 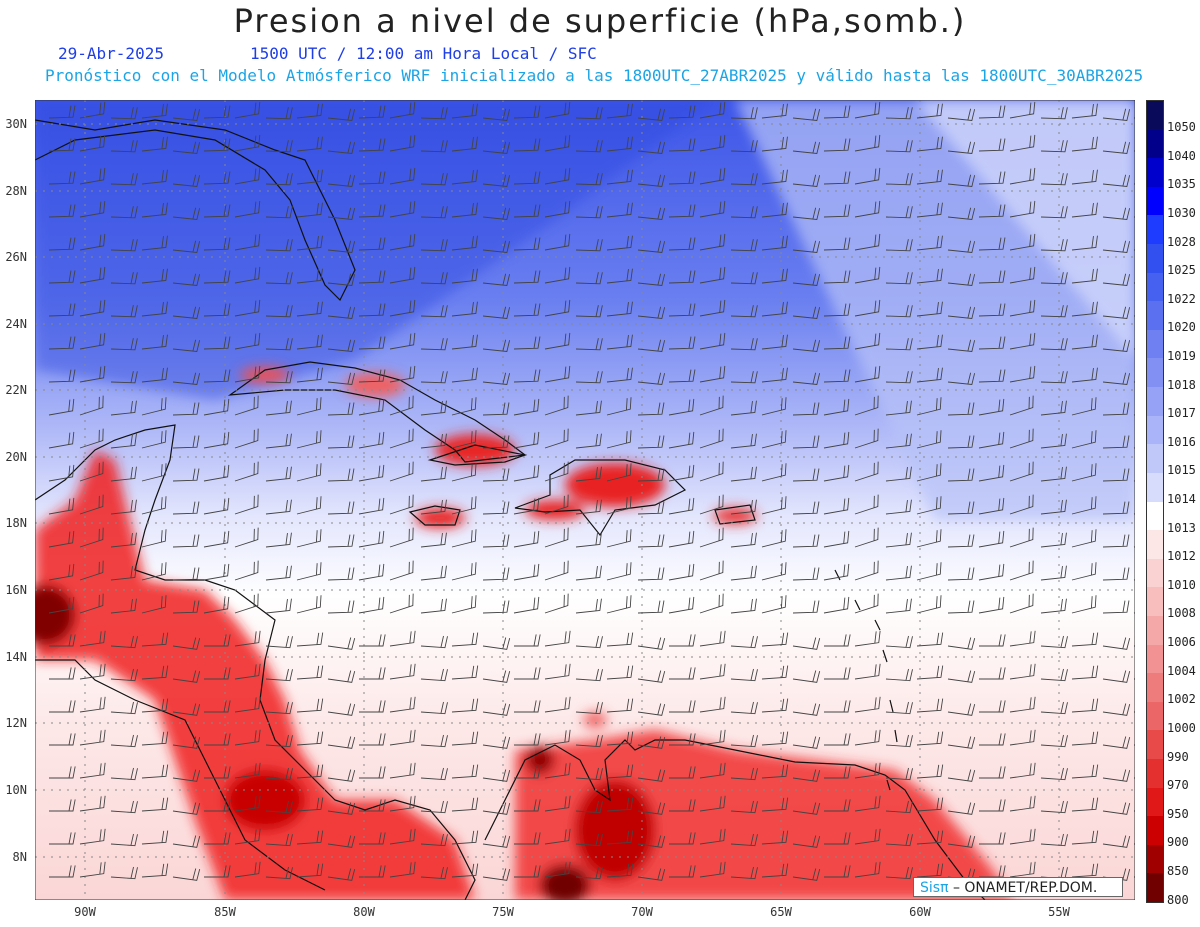 What do you see at coordinates (1181, 441) in the screenshot?
I see `colorbar-label: 1016` at bounding box center [1181, 441].